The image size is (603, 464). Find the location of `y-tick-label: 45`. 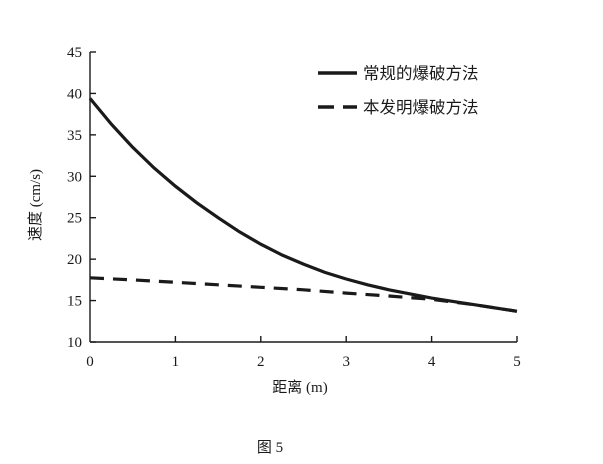

y-tick-label: 45 is located at coordinates (74, 53).